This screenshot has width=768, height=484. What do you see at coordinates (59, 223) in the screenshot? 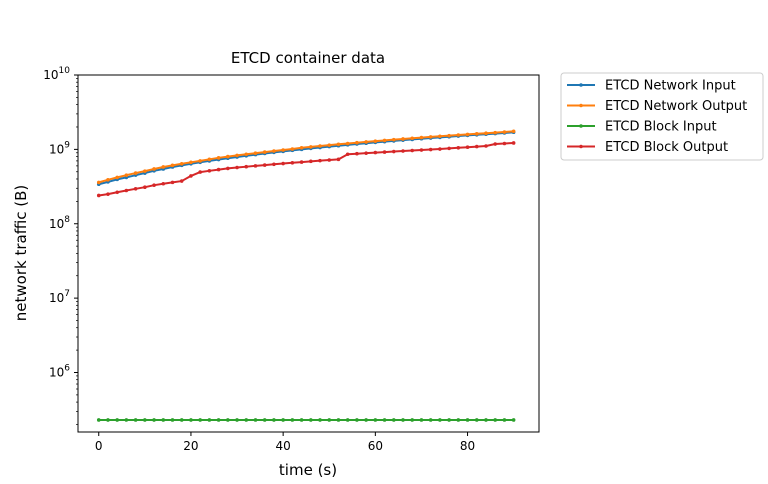
I see `y-tick-label: 10⁸` at bounding box center [59, 223].